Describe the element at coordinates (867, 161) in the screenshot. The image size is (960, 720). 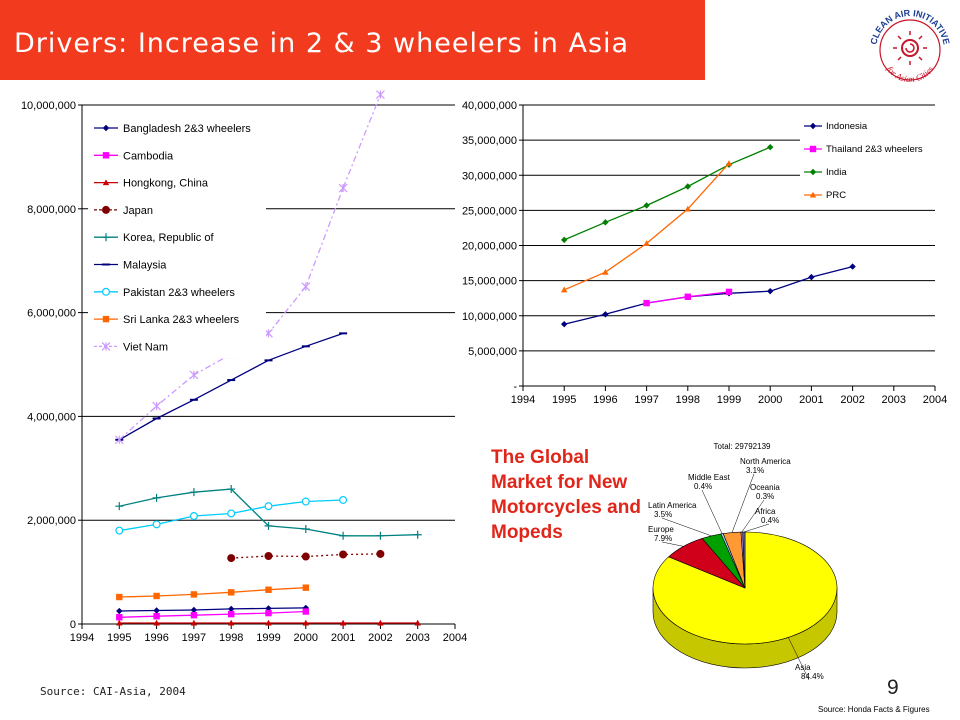
I see `right-legend: Indonesia Thailand 2&3 wheelers India PRC` at that location.